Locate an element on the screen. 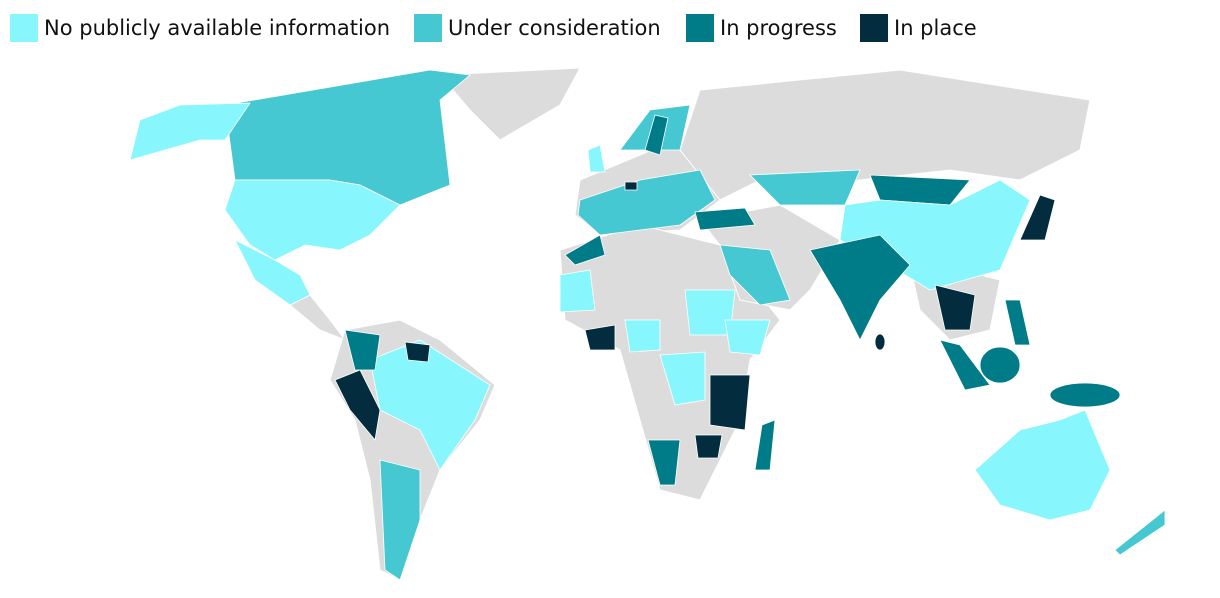  madagascar is located at coordinates (765, 445).